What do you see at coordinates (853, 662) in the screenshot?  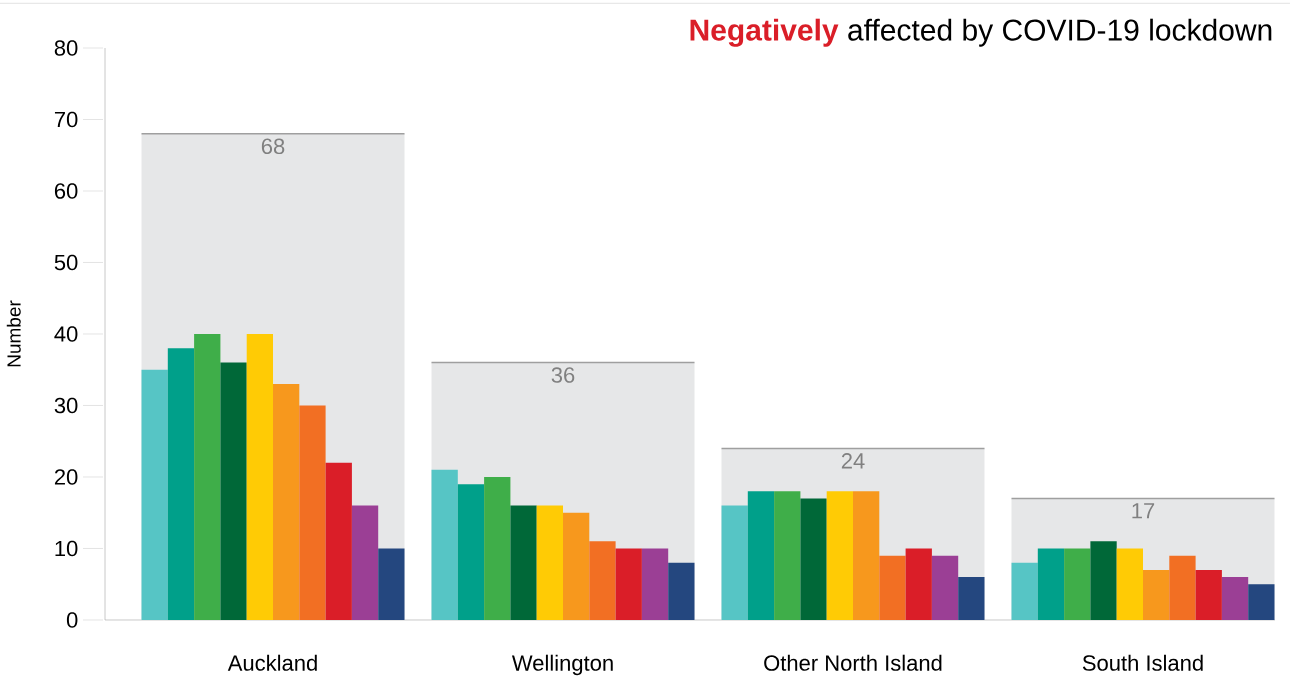 I see `x-tick-label: Other North Island` at bounding box center [853, 662].